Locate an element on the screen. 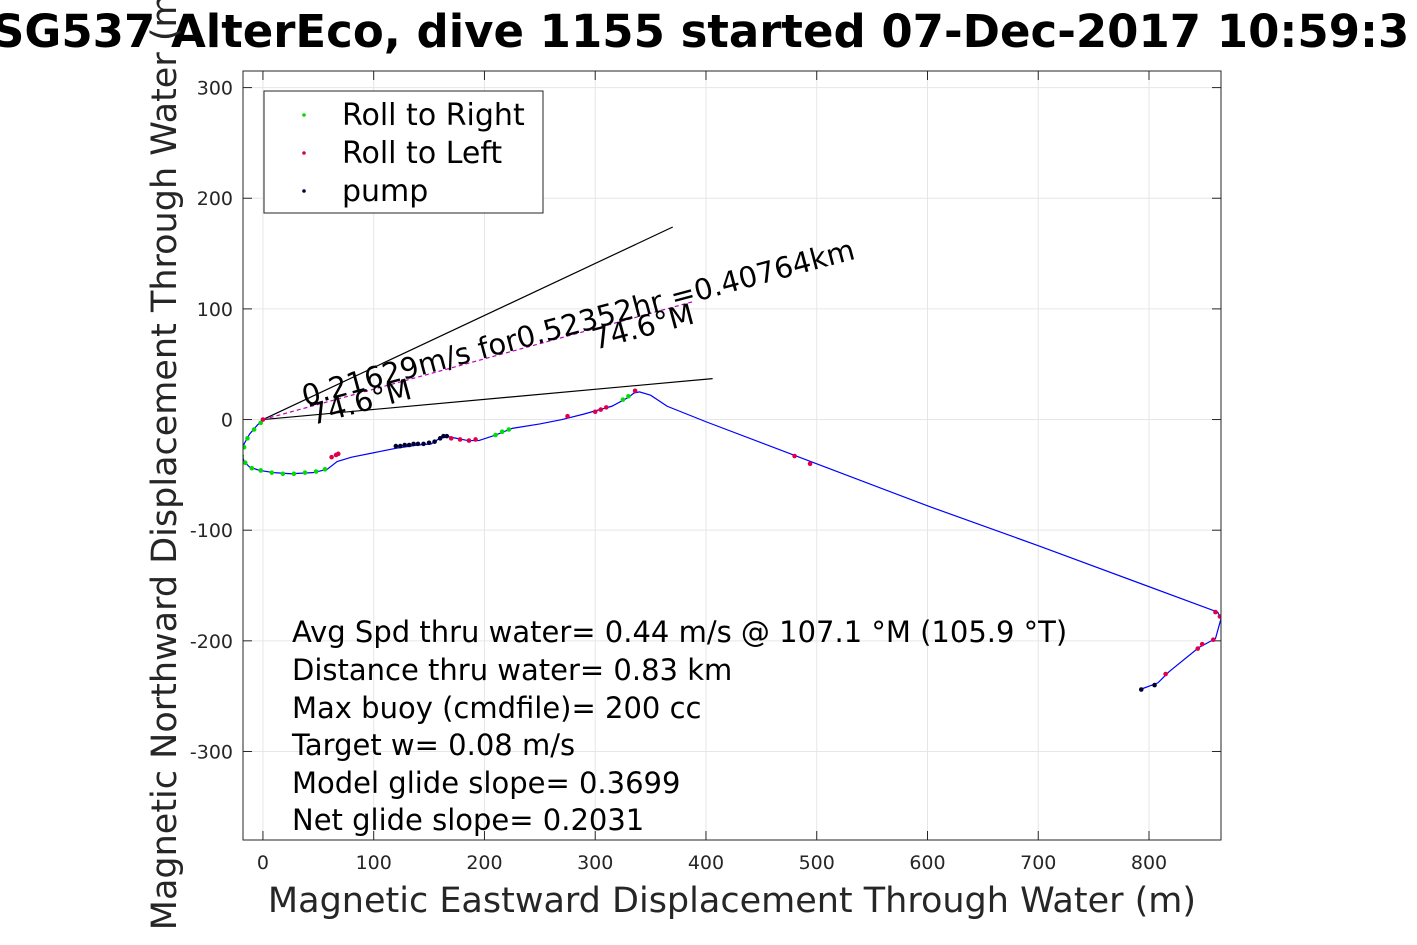  stat-max-buoy: Max buoy (cmdfile)= 200 cc is located at coordinates (496, 708).